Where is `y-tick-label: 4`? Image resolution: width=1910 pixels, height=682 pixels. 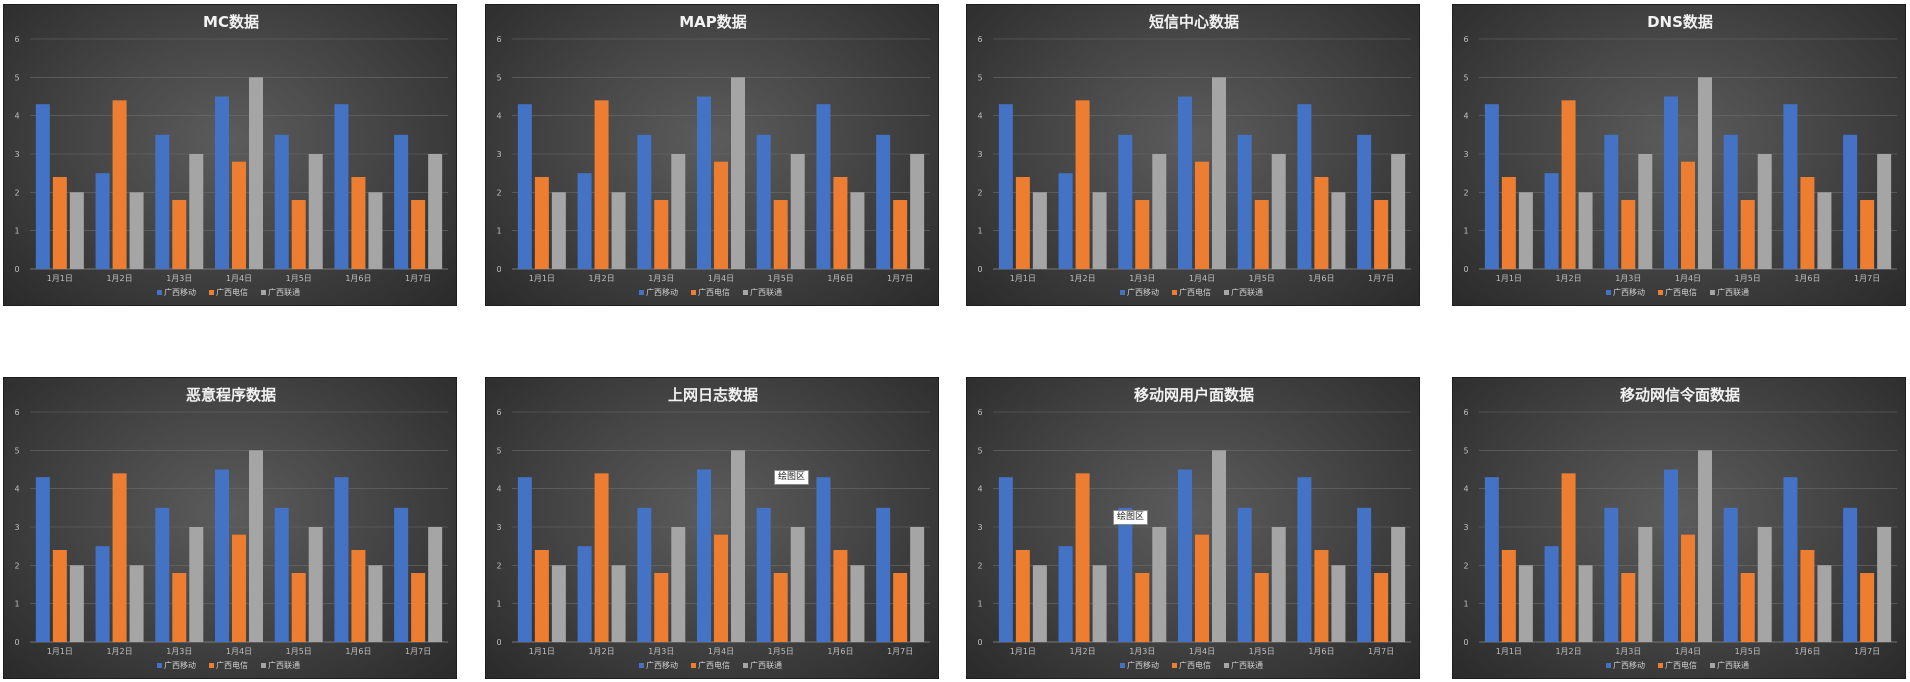
y-tick-label: 4 is located at coordinates (498, 116).